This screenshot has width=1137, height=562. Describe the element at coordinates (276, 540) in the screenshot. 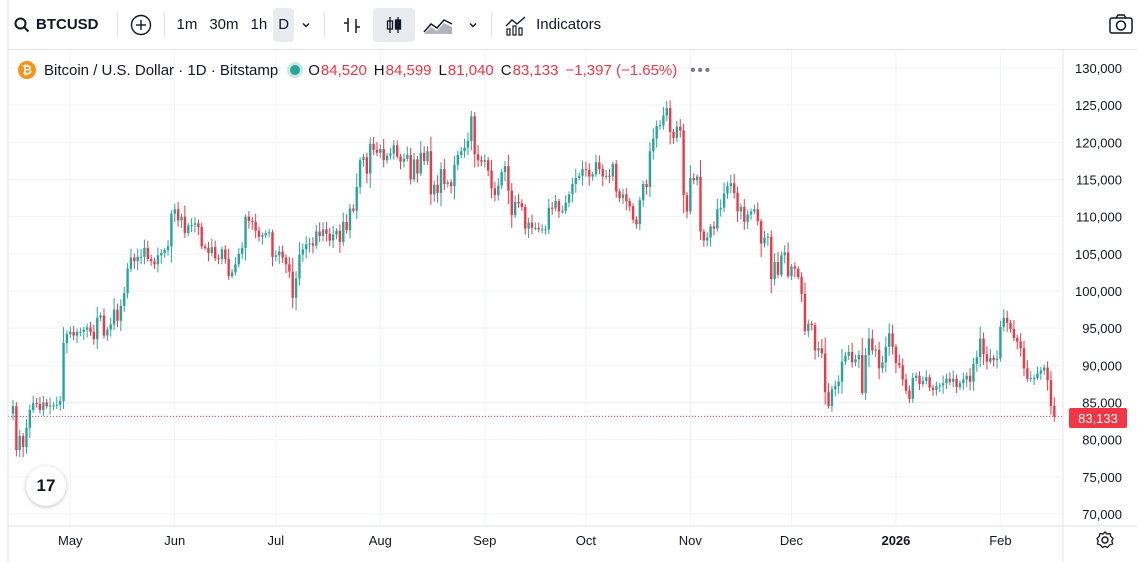

I see `x-tick-label: Jul` at that location.